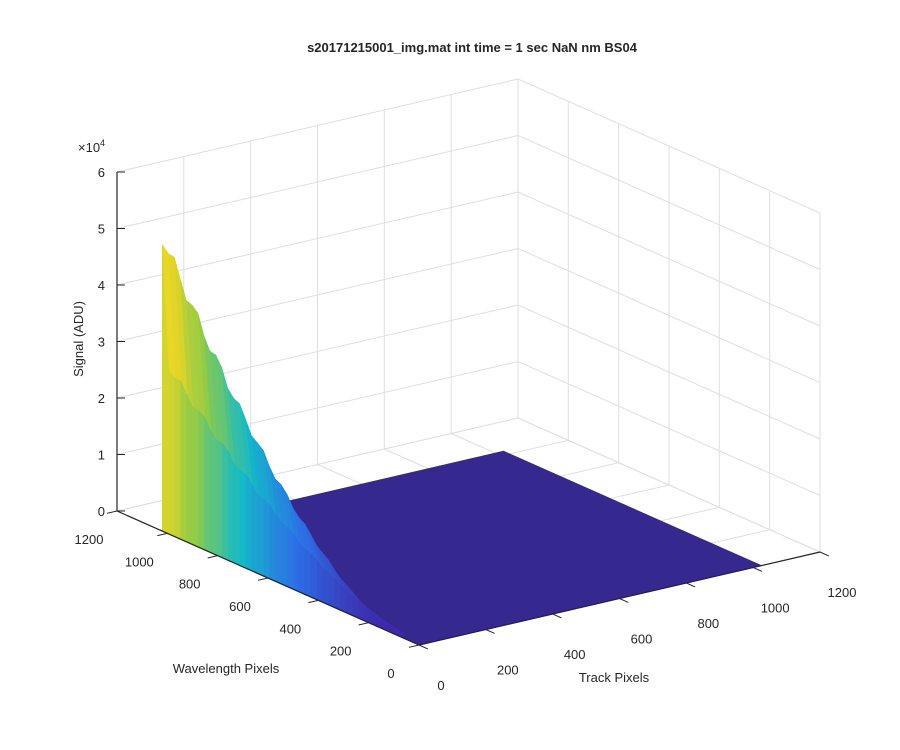 This screenshot has width=900, height=750. Describe the element at coordinates (101, 172) in the screenshot. I see `z-tick-label: 6` at that location.